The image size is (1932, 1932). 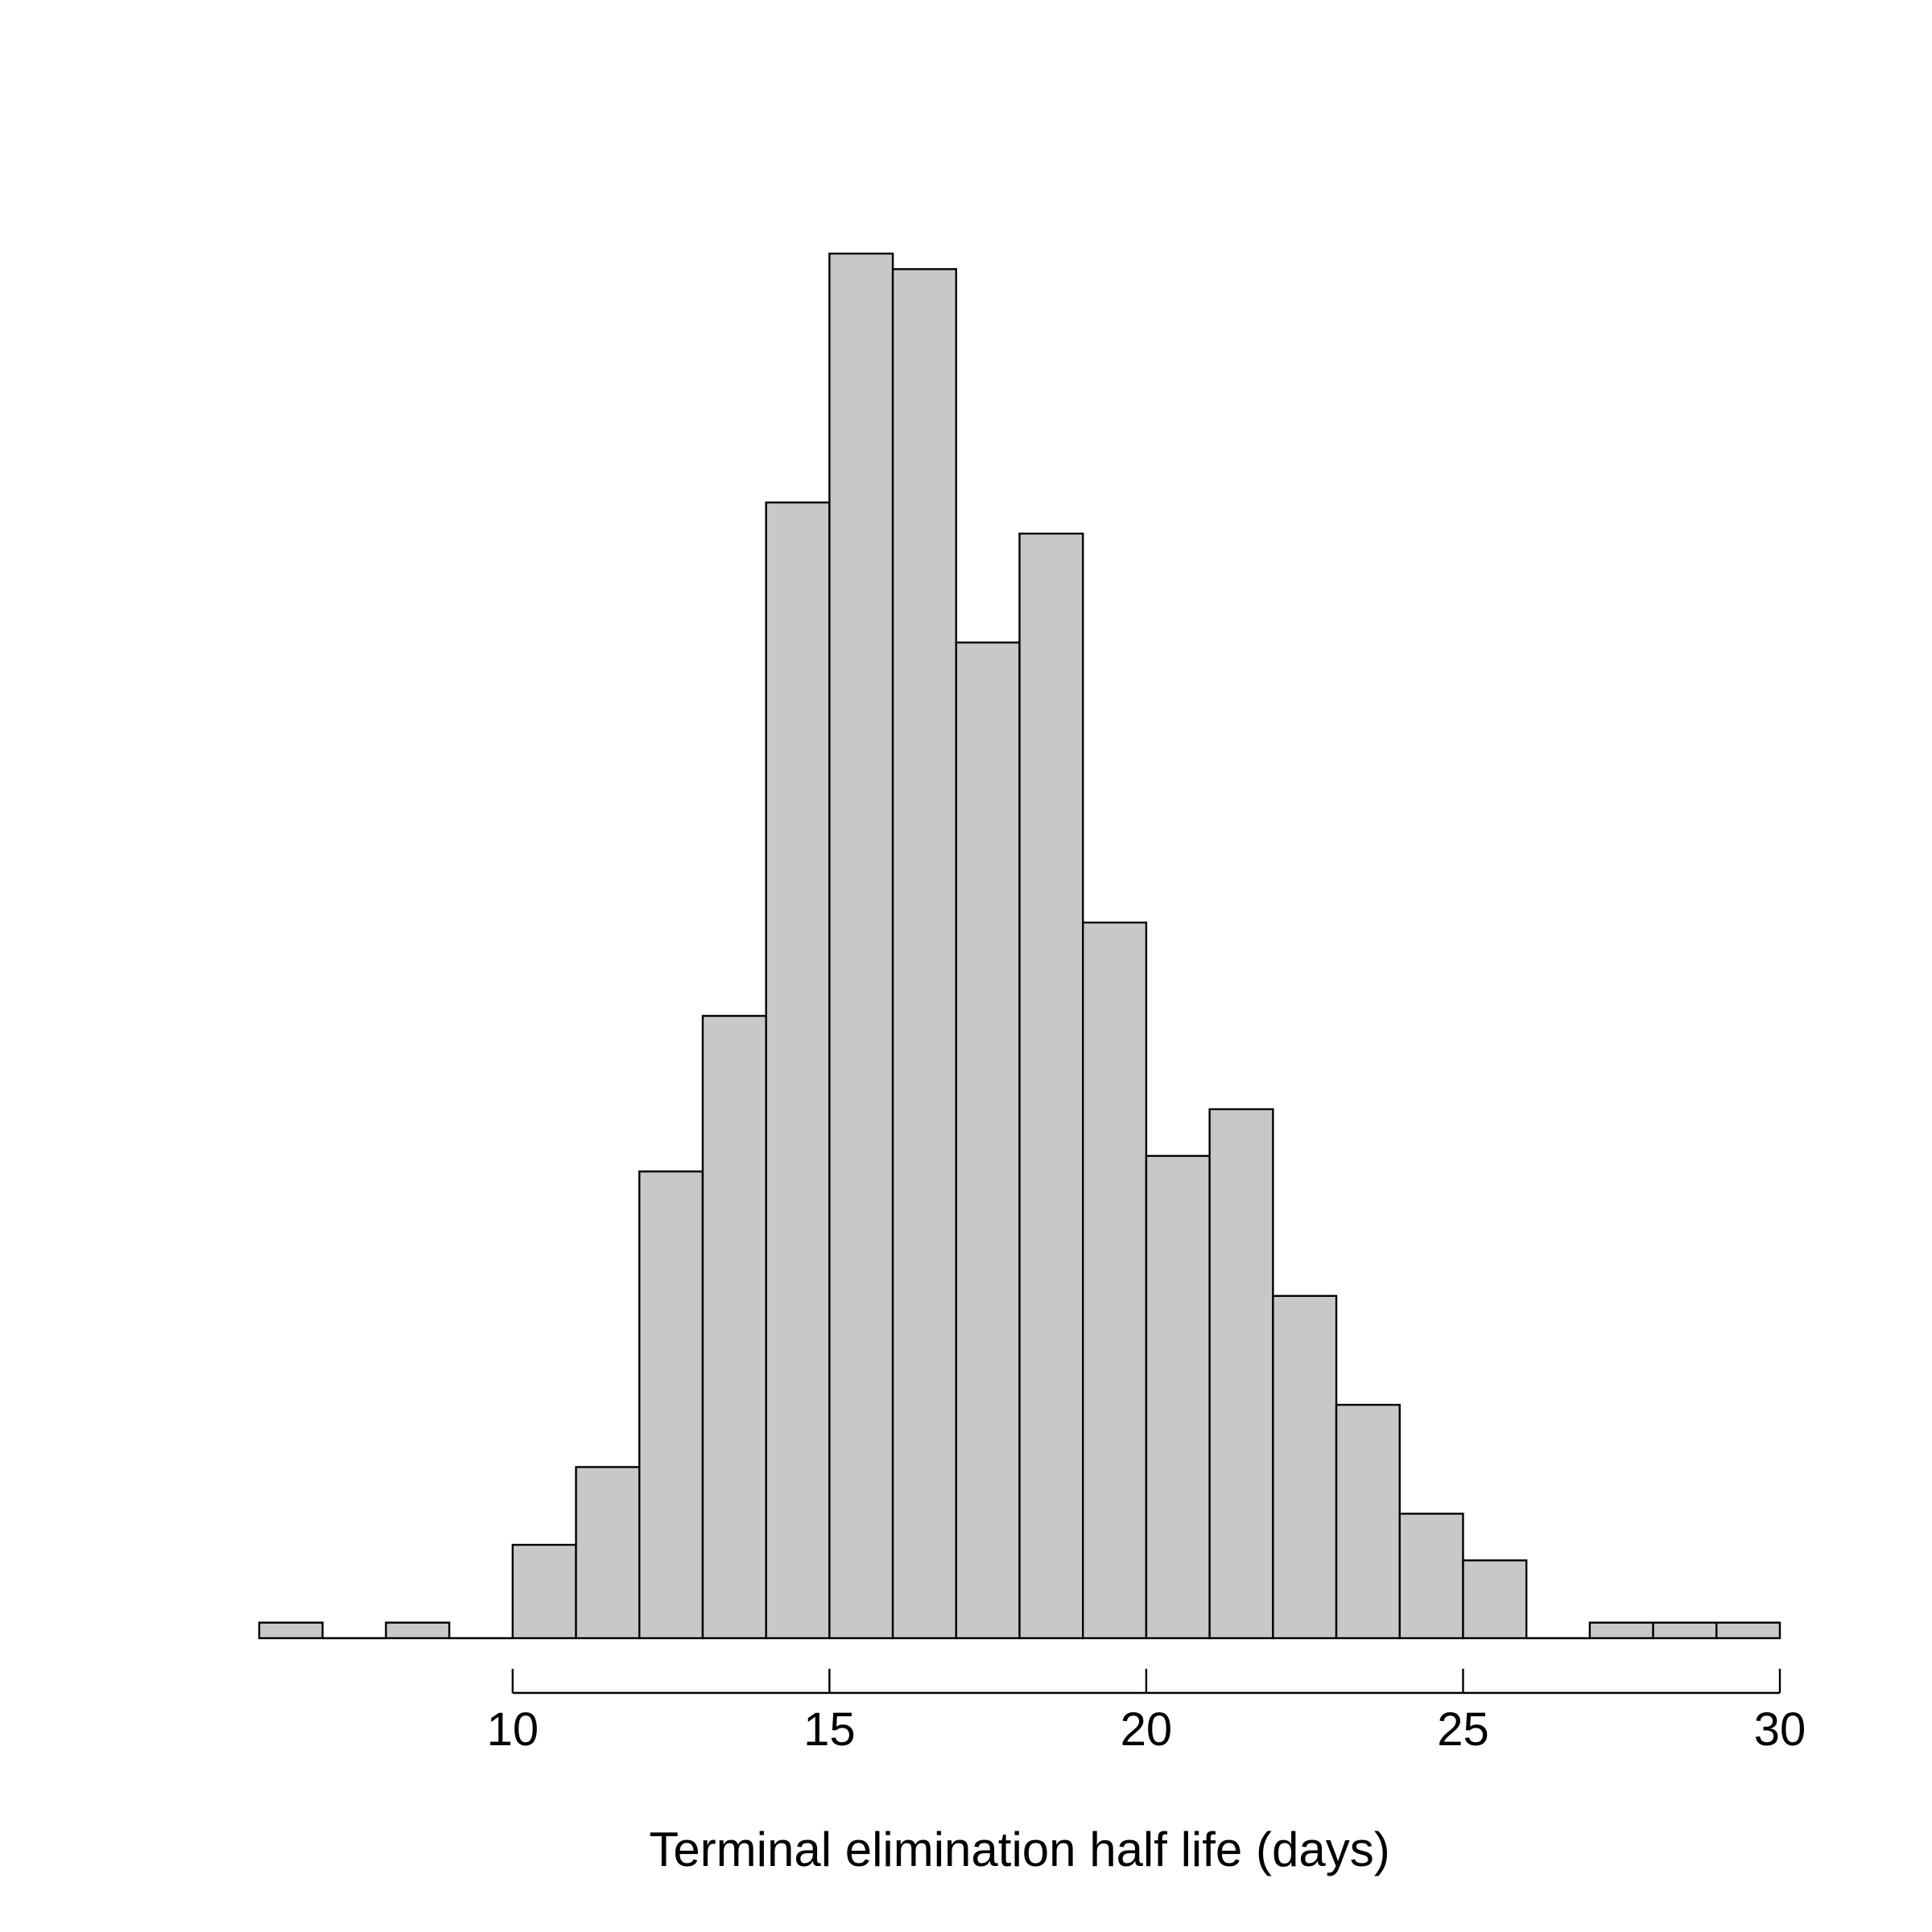 What do you see at coordinates (829, 1729) in the screenshot?
I see `x-tick-label: 15` at bounding box center [829, 1729].